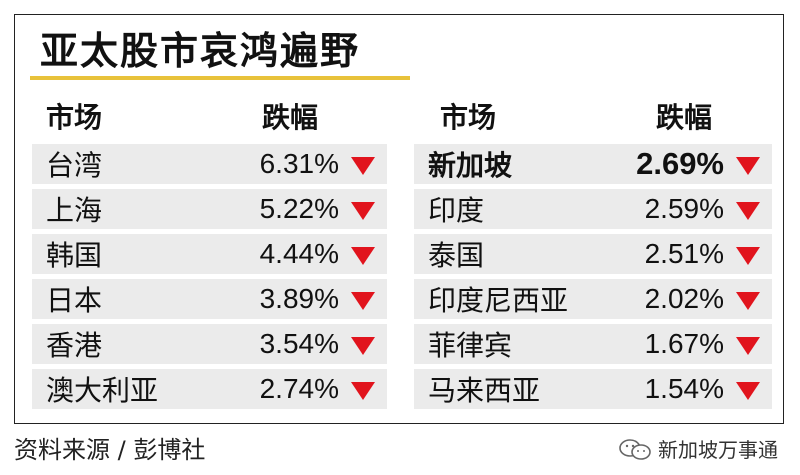 The width and height of the screenshot is (800, 475). I want to click on market-name: 马来西亚, so click(484, 390).